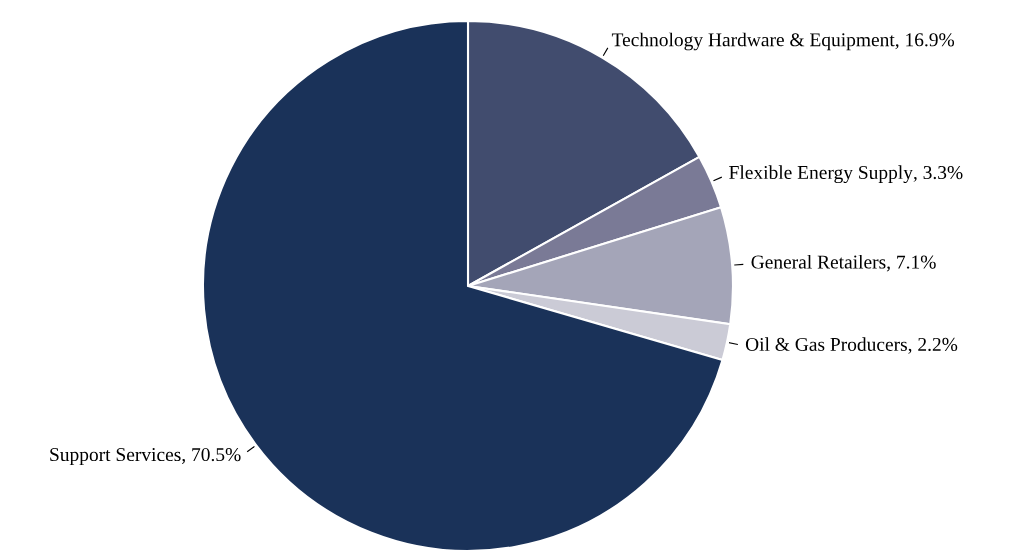 The width and height of the screenshot is (1024, 551). I want to click on slice-label: Technology Hardware & Equipment, so click(753, 41).